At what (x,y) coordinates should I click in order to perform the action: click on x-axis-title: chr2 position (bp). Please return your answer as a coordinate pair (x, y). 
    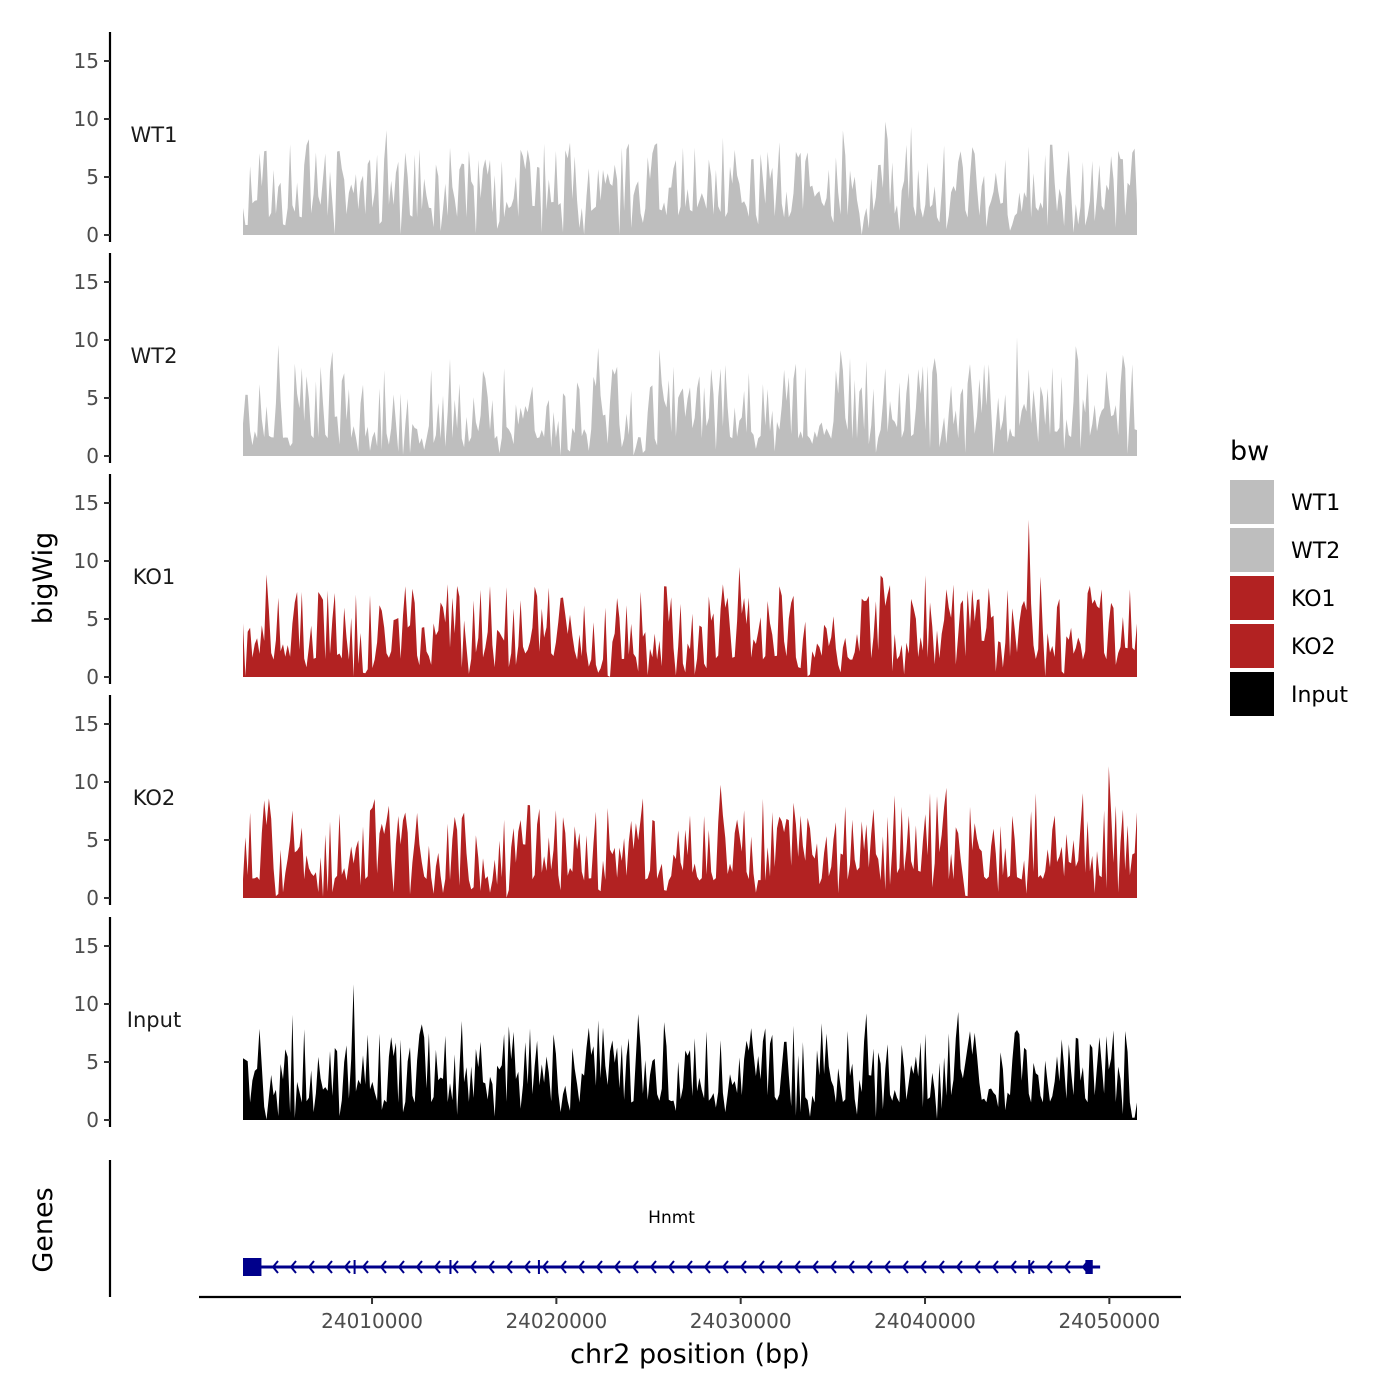
    Looking at the image, I should click on (690, 1354).